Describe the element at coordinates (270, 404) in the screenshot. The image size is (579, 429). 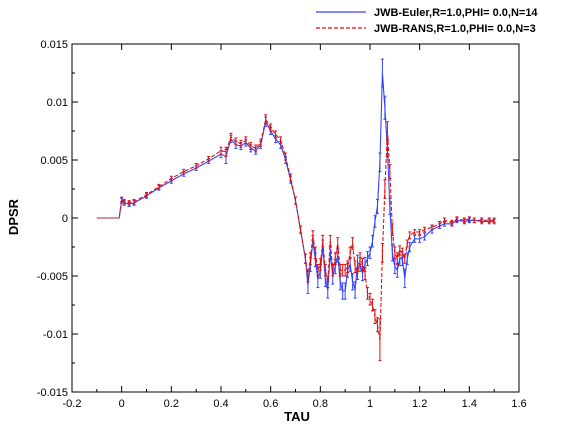
I see `x-tick-label: 0.6` at that location.